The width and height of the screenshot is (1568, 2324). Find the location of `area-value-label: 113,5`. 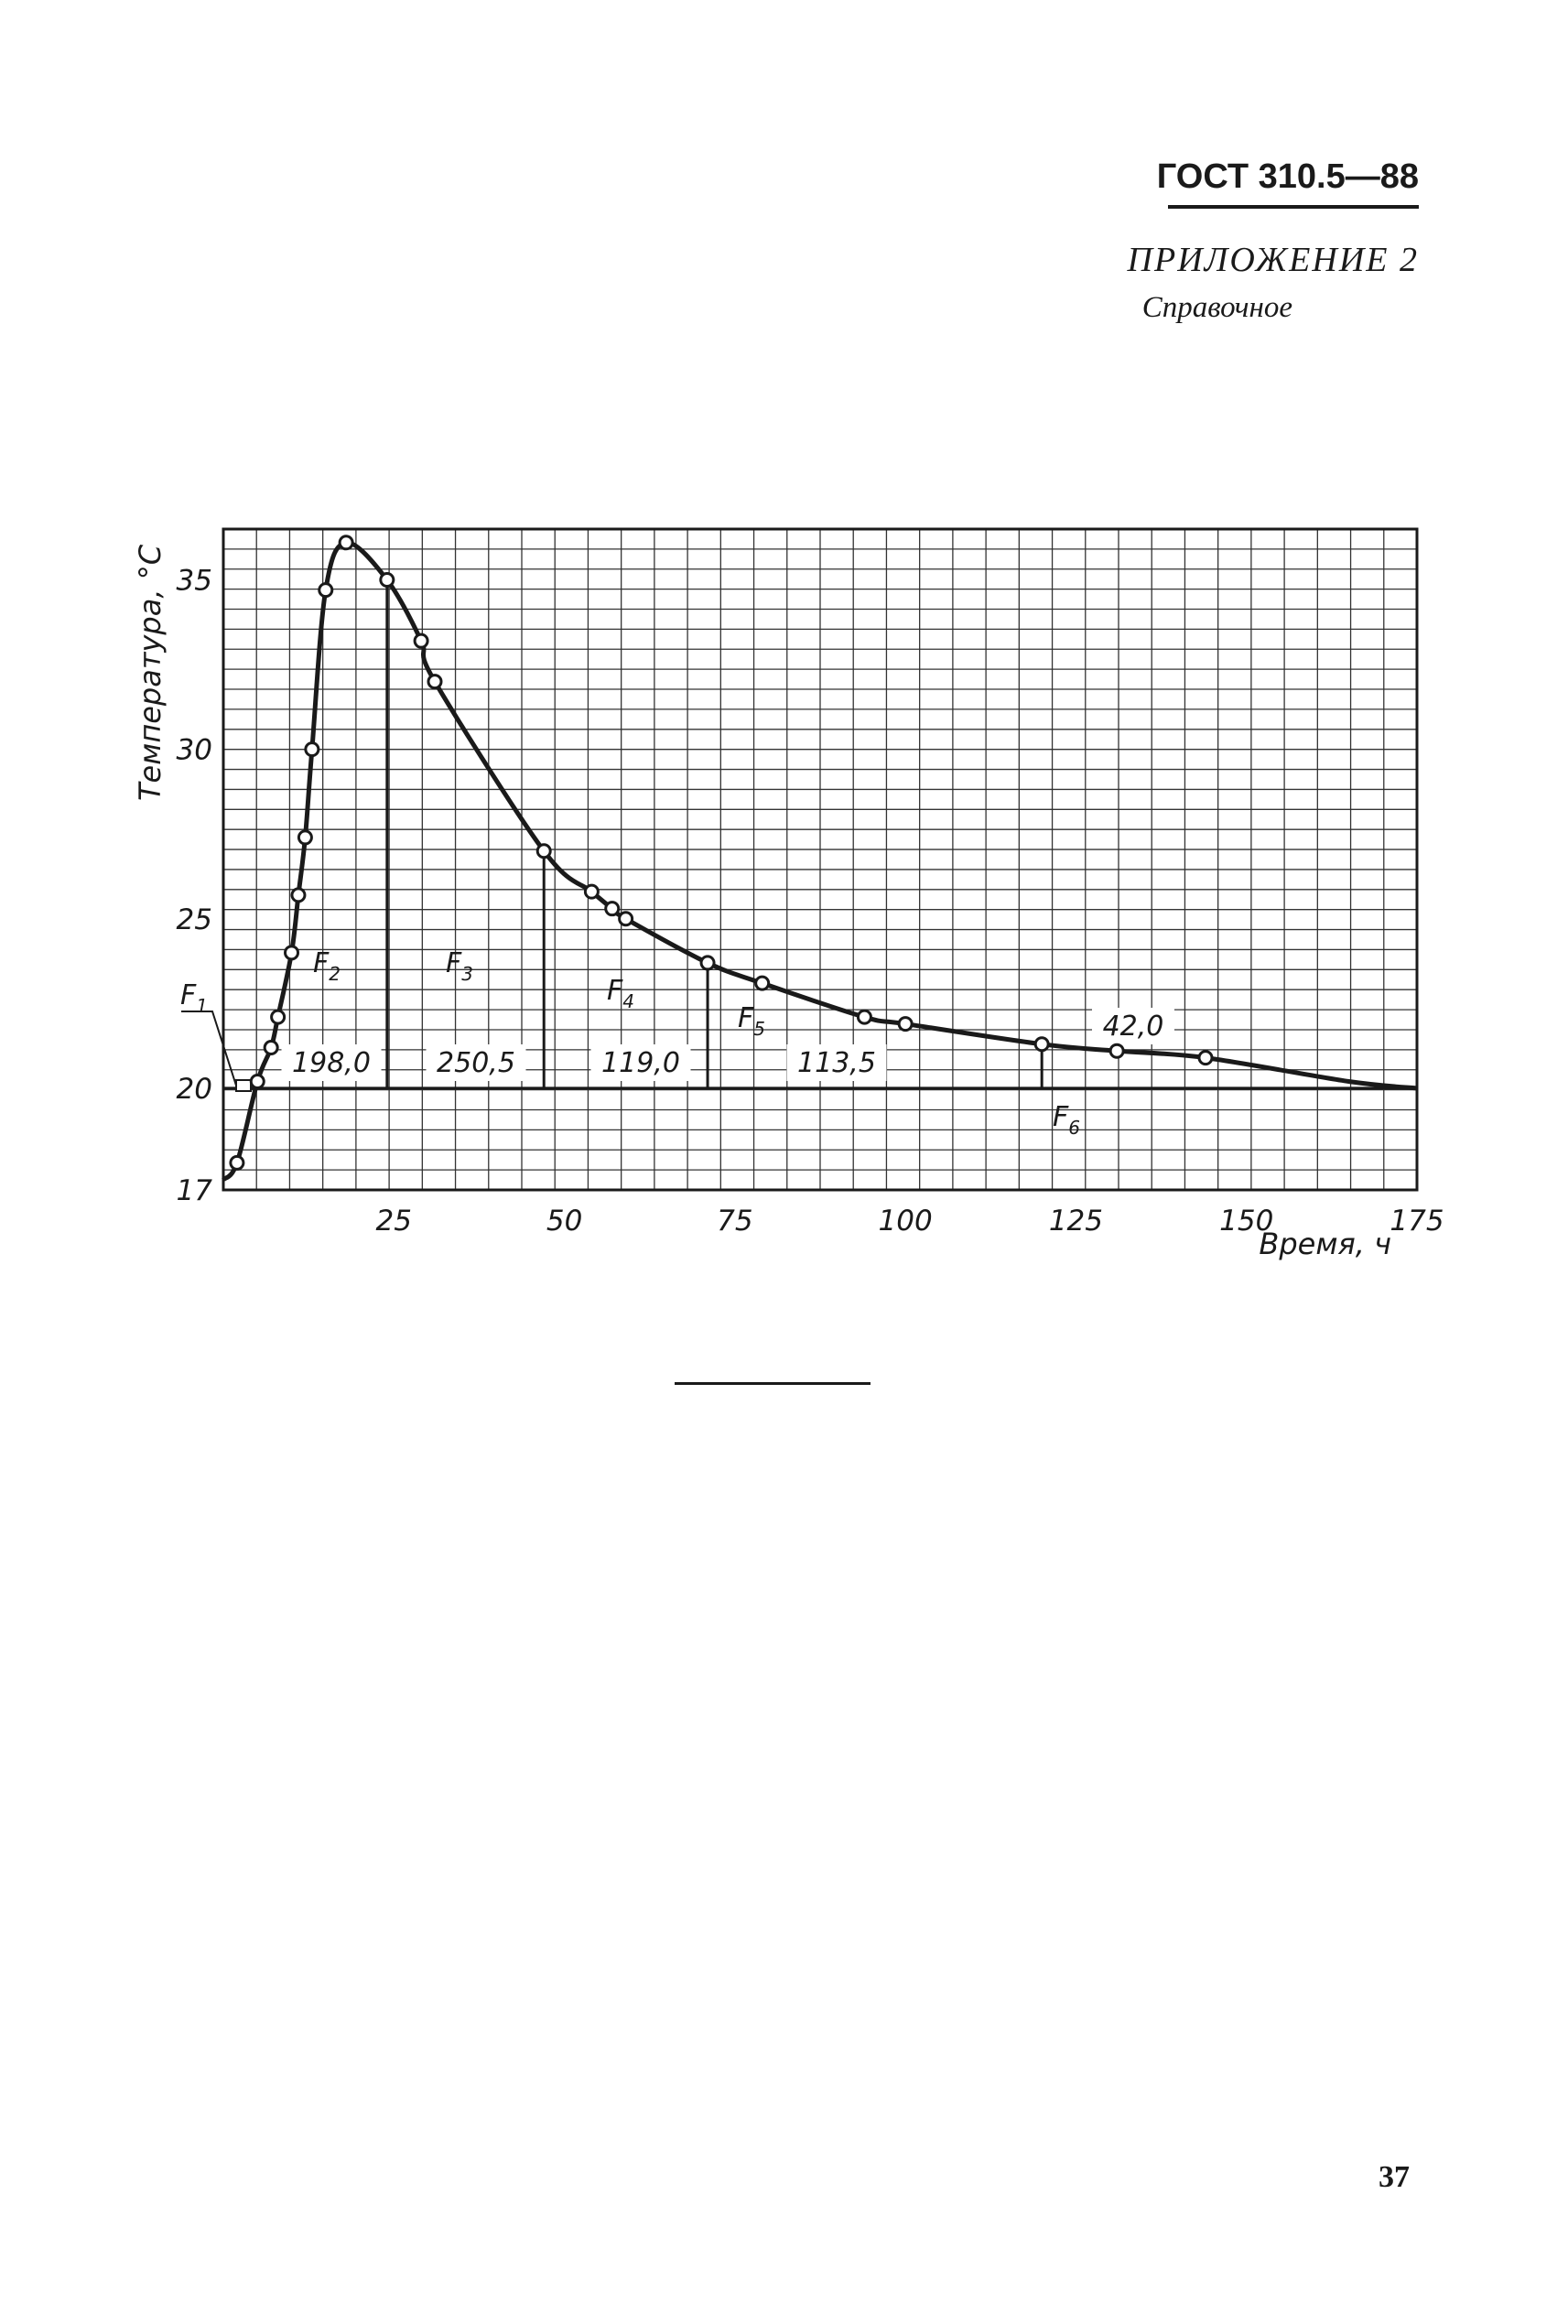

area-value-label: 113,5 is located at coordinates (837, 1063).